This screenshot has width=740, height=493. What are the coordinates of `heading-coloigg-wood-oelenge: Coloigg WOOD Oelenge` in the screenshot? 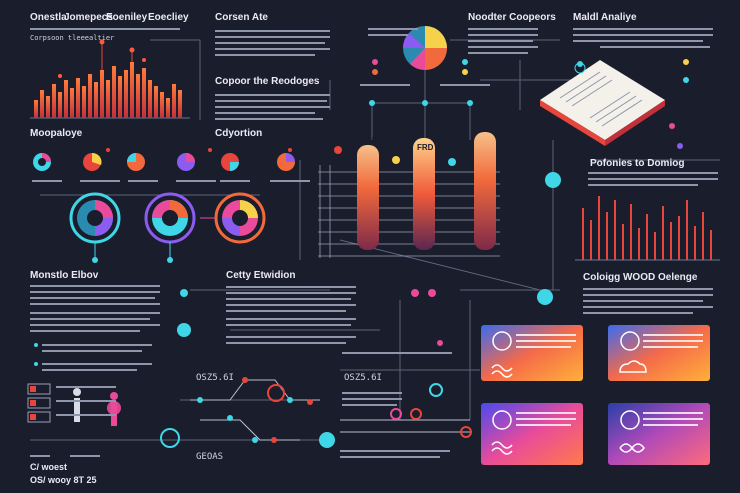 It's located at (640, 277).